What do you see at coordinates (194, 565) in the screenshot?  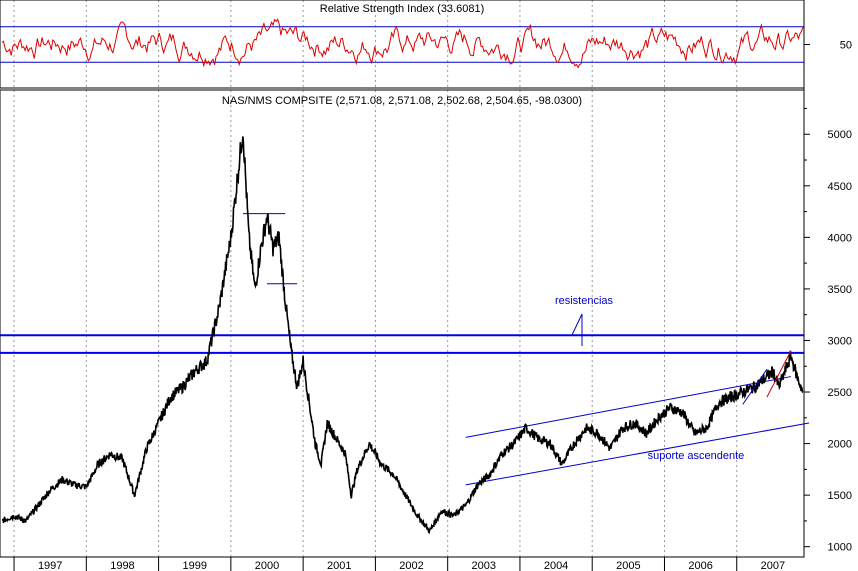 I see `x-tick-label: 1999` at bounding box center [194, 565].